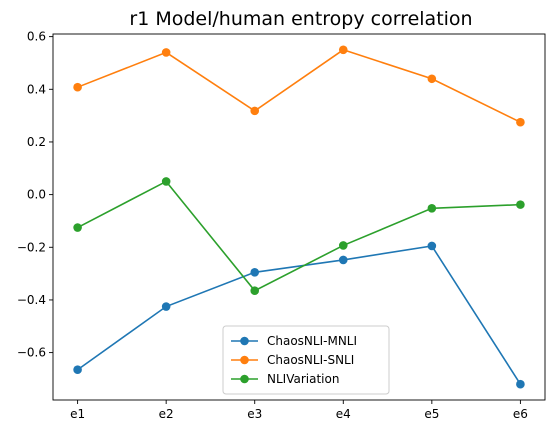 The width and height of the screenshot is (559, 437). I want to click on legend-label: ChaosNLI-SNLI, so click(310, 360).